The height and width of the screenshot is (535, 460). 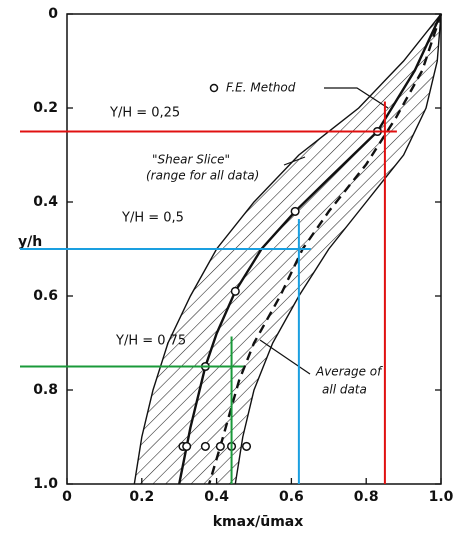 I want to click on y-tick-label: 1.0, so click(x=45, y=484).